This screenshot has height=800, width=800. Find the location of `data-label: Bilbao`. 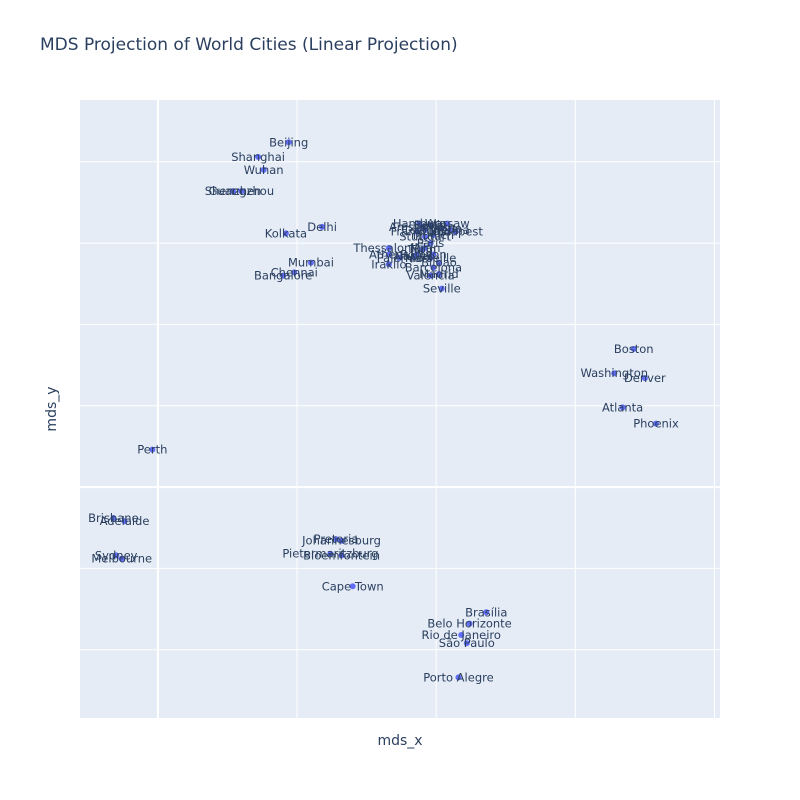

data-label: Bilbao is located at coordinates (439, 263).